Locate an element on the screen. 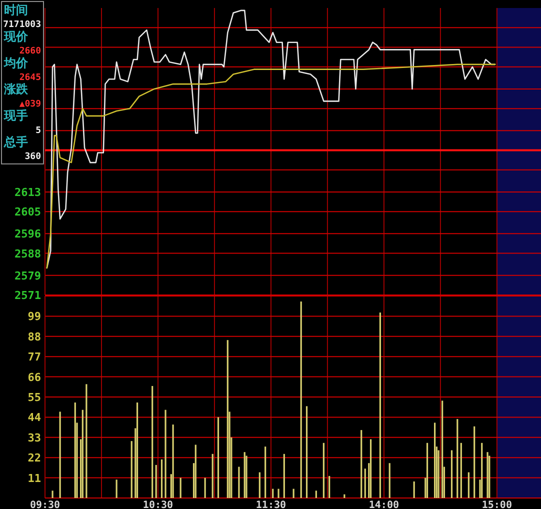 This screenshot has height=509, width=541. x-tick-label: 11:30 is located at coordinates (271, 504).